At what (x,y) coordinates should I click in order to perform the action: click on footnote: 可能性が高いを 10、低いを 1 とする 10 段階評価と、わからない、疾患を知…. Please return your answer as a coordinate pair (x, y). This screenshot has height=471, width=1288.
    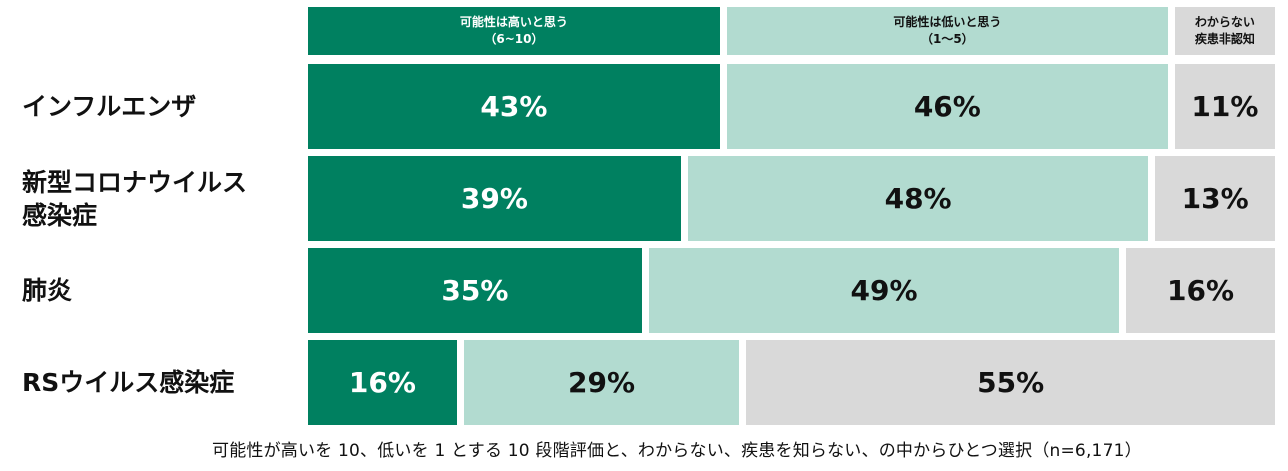
    Looking at the image, I should click on (677, 451).